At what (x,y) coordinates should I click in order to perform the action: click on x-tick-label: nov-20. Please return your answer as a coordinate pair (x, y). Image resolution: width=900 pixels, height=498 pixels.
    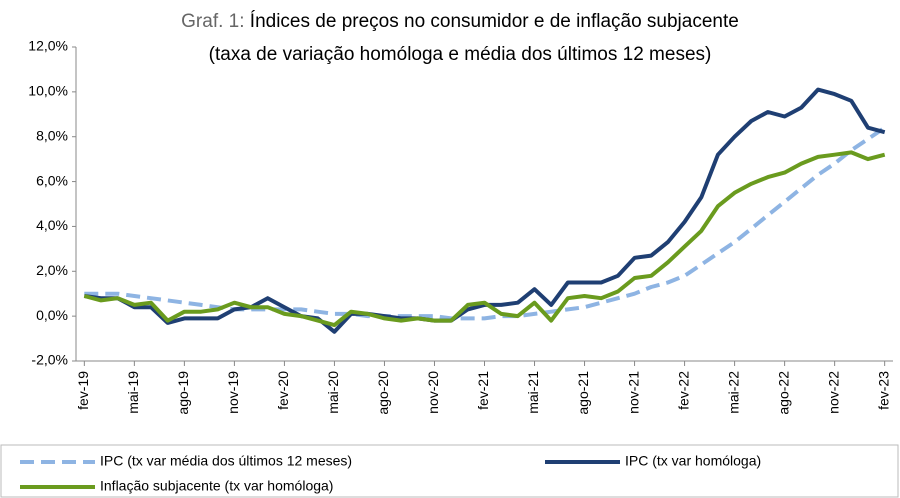
    Looking at the image, I should click on (433, 392).